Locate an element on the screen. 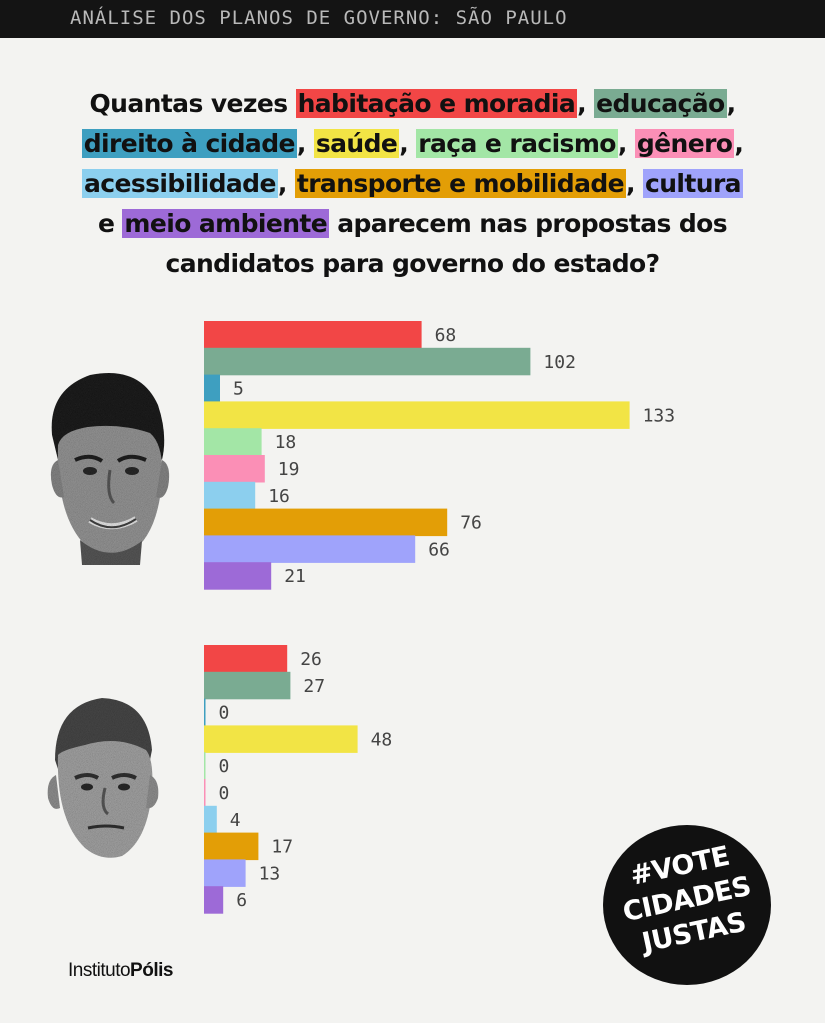 The width and height of the screenshot is (825, 1023). title-tag-acessibilidade: acessibilidade is located at coordinates (180, 183).